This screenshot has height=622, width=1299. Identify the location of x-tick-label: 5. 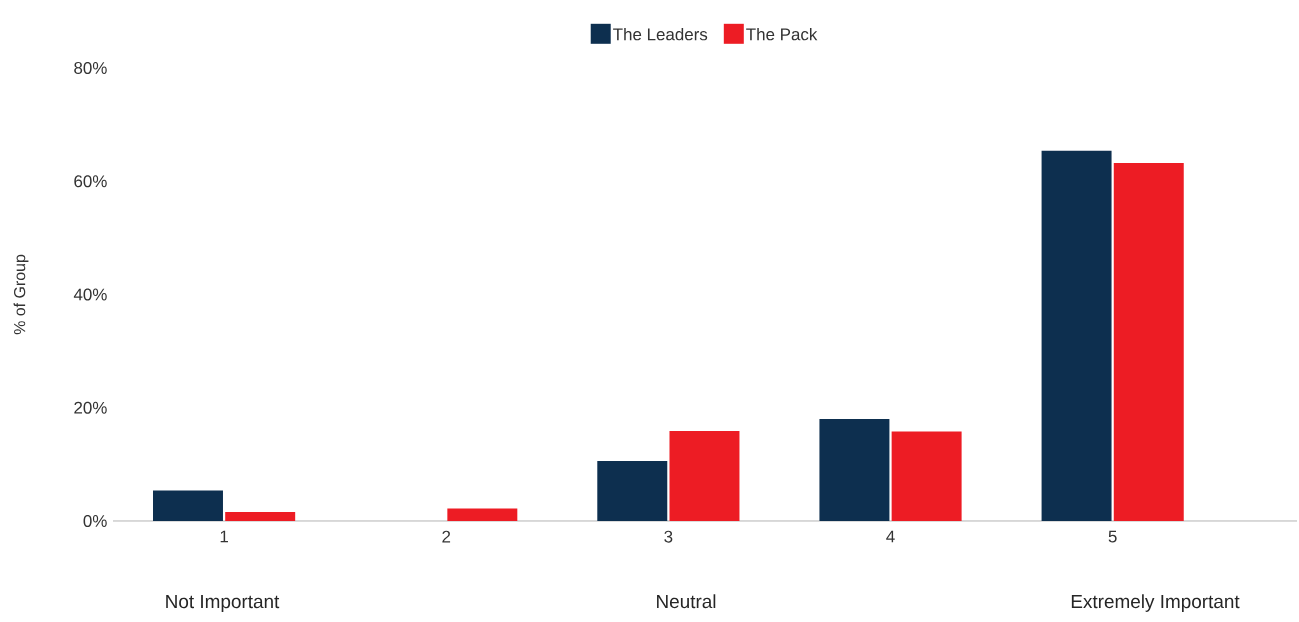
(1112, 536).